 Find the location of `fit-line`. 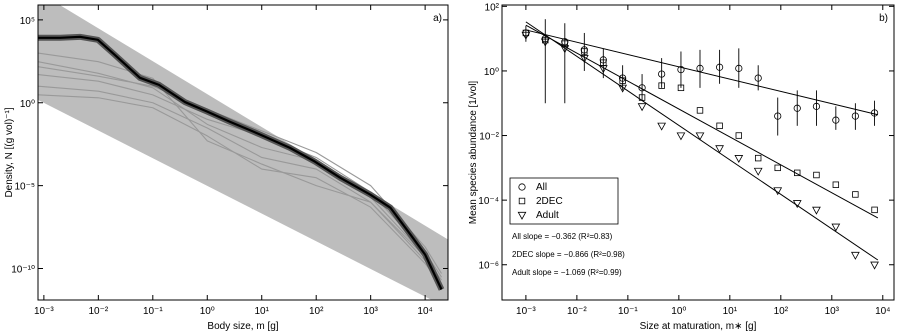

fit-line is located at coordinates (701, 72).